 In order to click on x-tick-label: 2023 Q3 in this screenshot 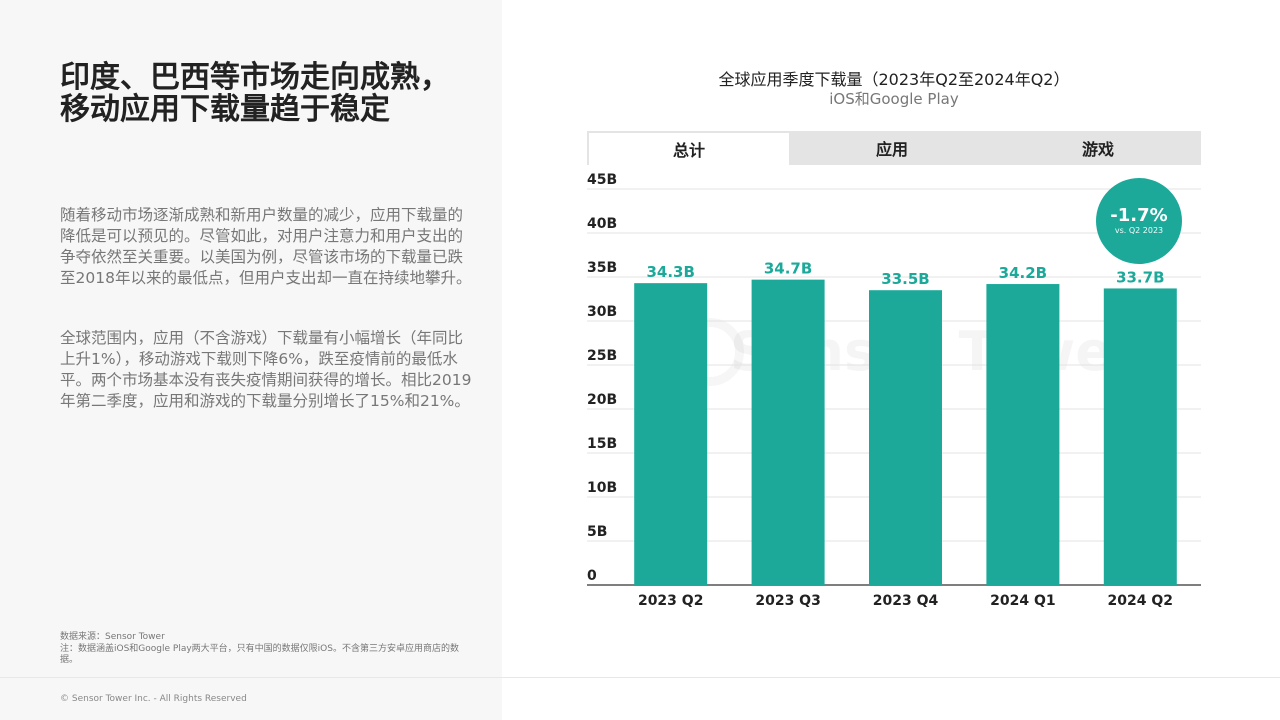, I will do `click(787, 601)`.